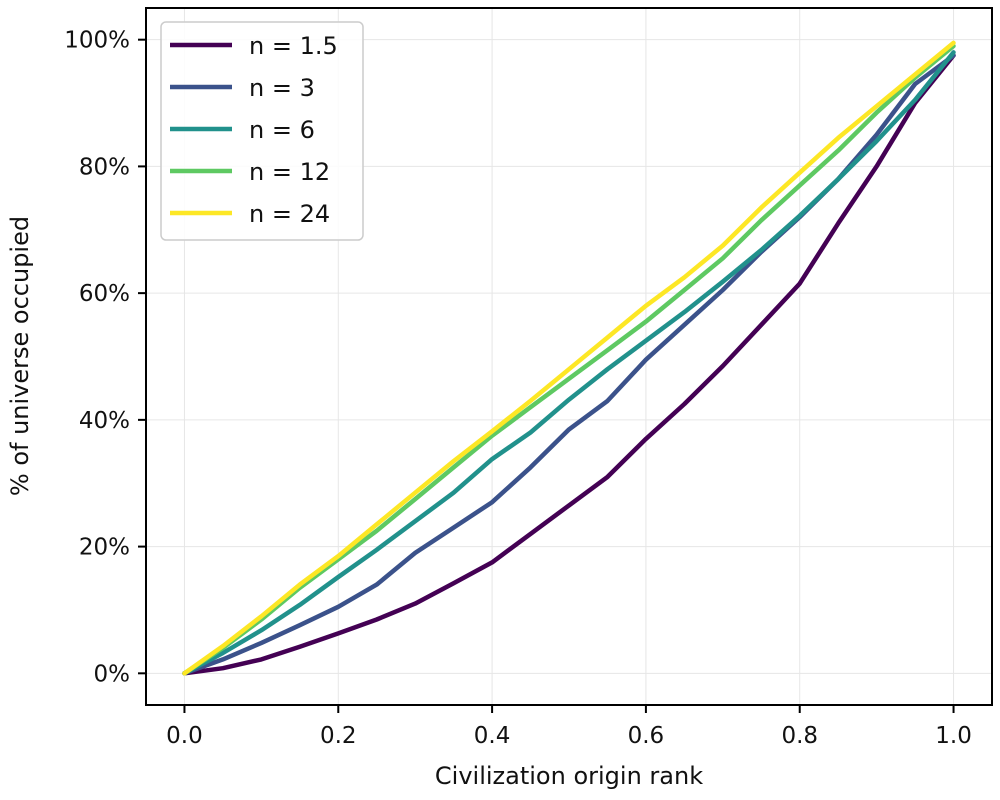 The height and width of the screenshot is (800, 1000). Describe the element at coordinates (112, 674) in the screenshot. I see `y-tick-label: 0%` at that location.